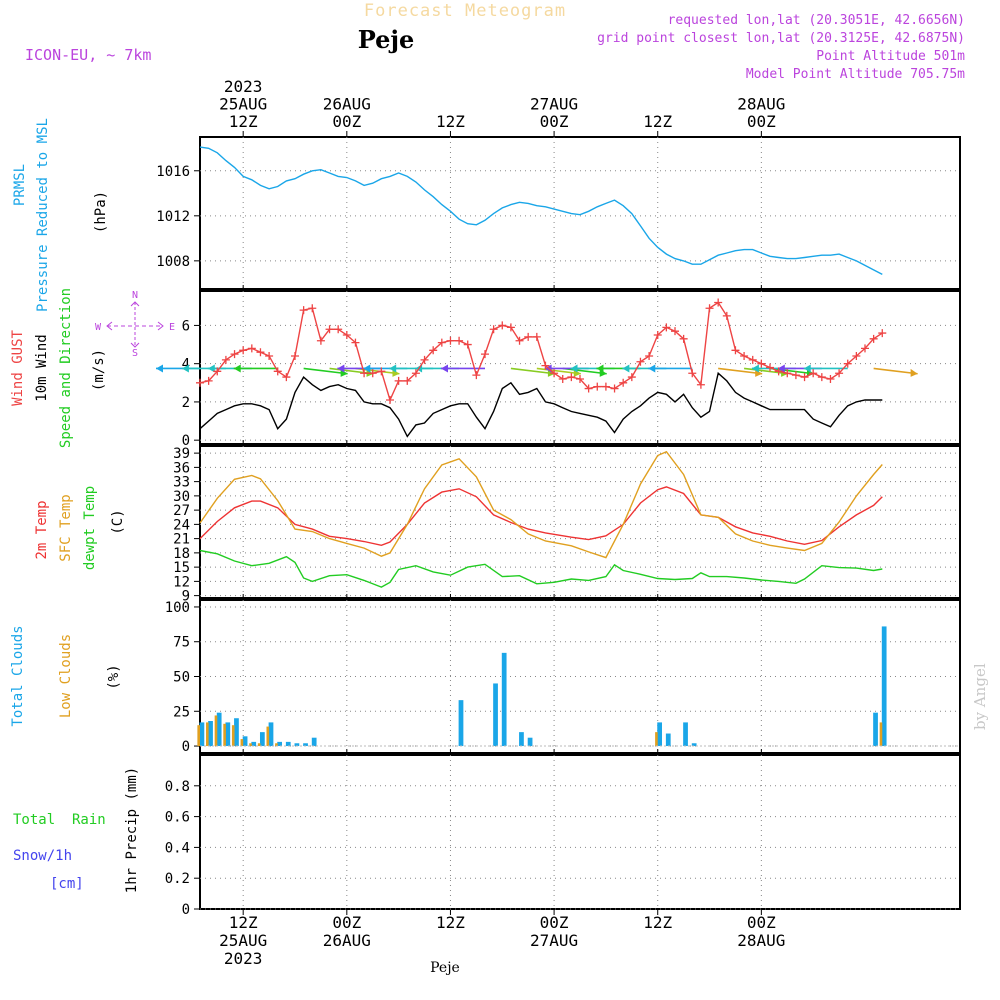 The width and height of the screenshot is (1000, 1000). What do you see at coordinates (114, 676) in the screenshot?
I see `clouds-unit-label: (%)` at bounding box center [114, 676].